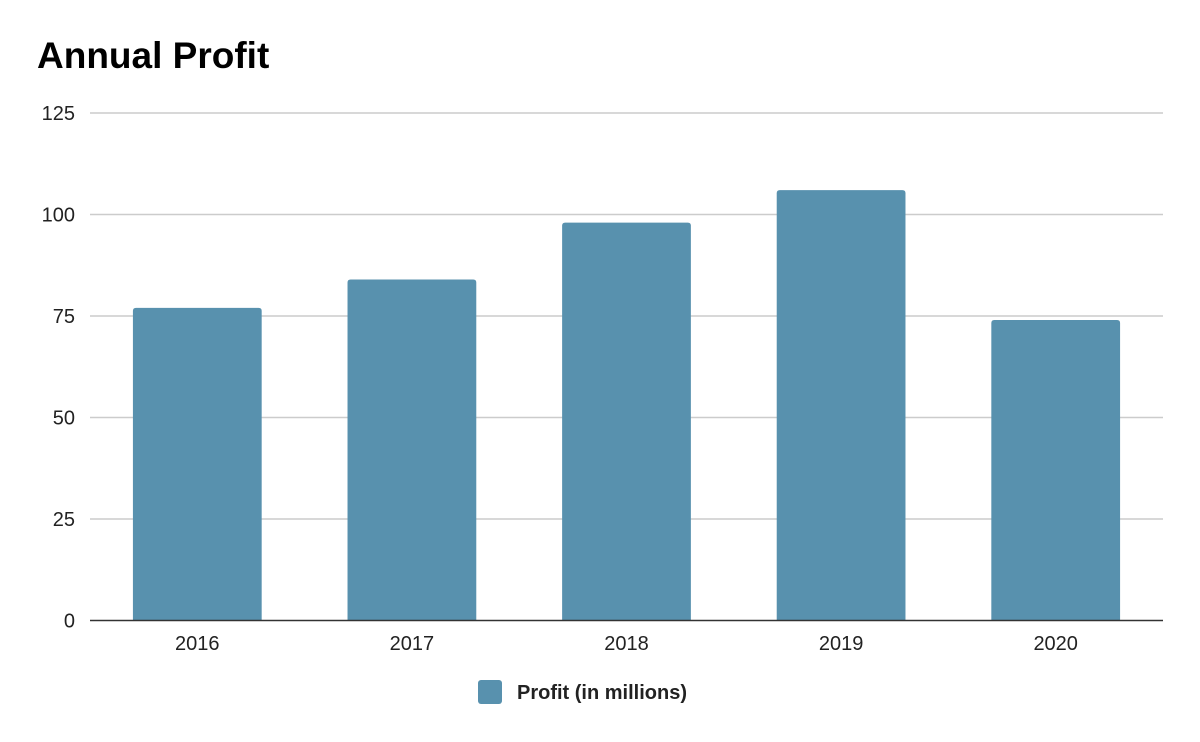 The height and width of the screenshot is (742, 1200). Describe the element at coordinates (626, 421) in the screenshot. I see `bar-2018` at that location.